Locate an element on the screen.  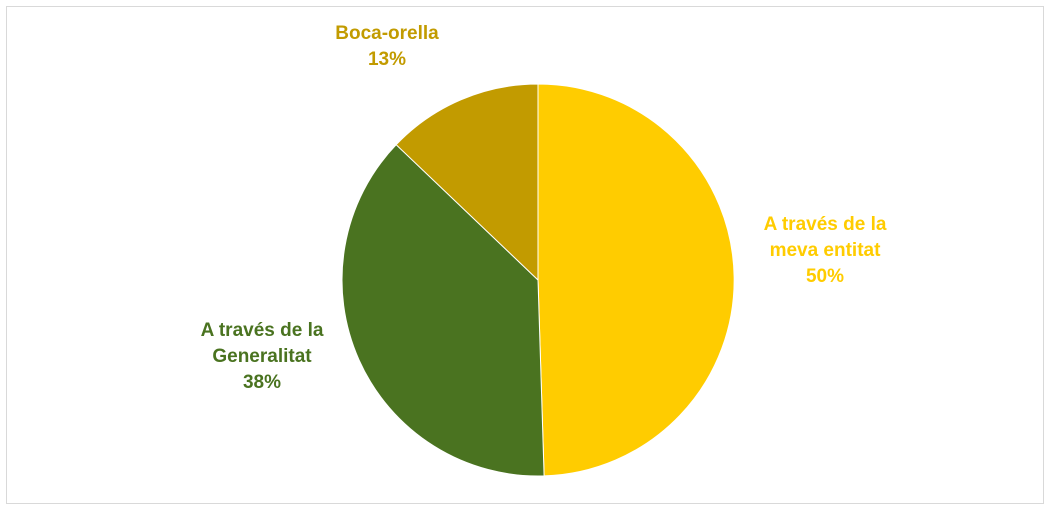
data-label-value: 13% is located at coordinates (387, 59).